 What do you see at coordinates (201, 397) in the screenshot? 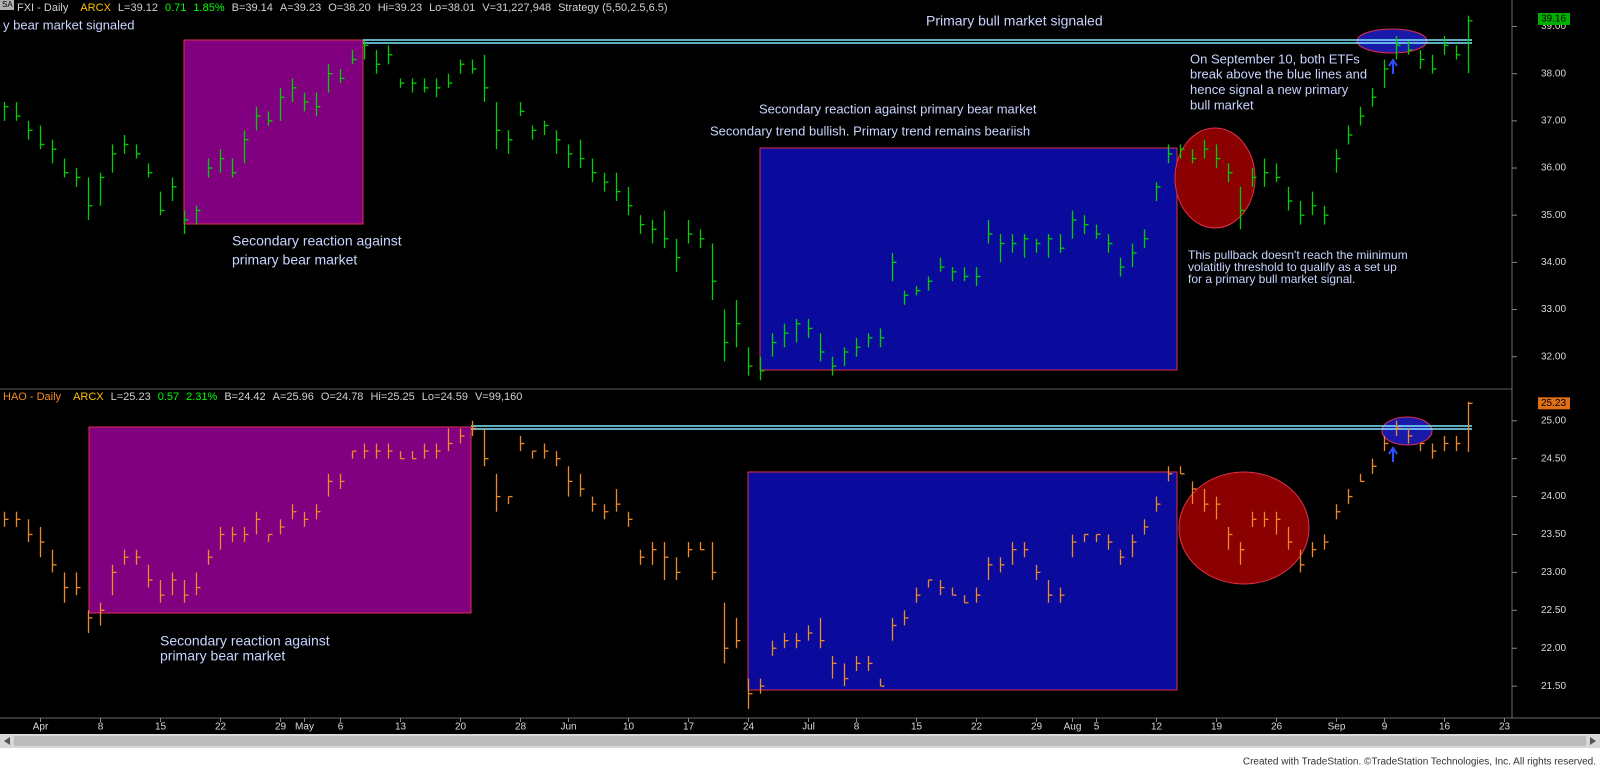
I see `header-item: 2.31%` at bounding box center [201, 397].